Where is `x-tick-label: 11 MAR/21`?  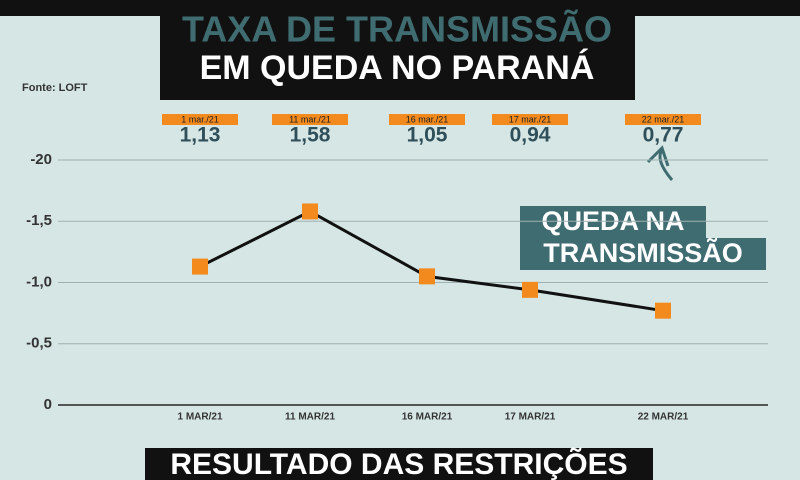 x-tick-label: 11 MAR/21 is located at coordinates (310, 417).